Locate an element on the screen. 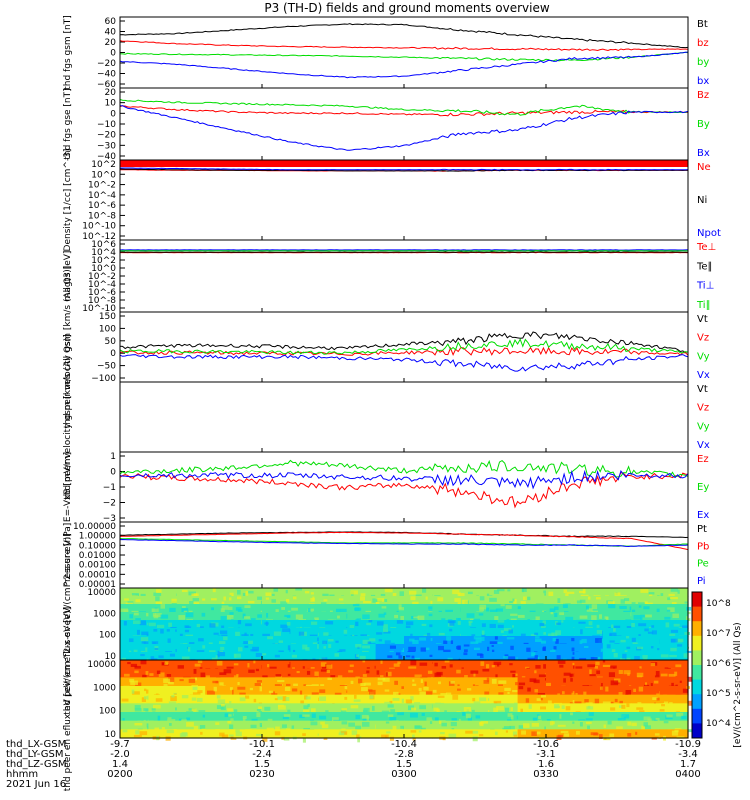 The image size is (750, 800). ytick-label: 0 is located at coordinates (113, 54).